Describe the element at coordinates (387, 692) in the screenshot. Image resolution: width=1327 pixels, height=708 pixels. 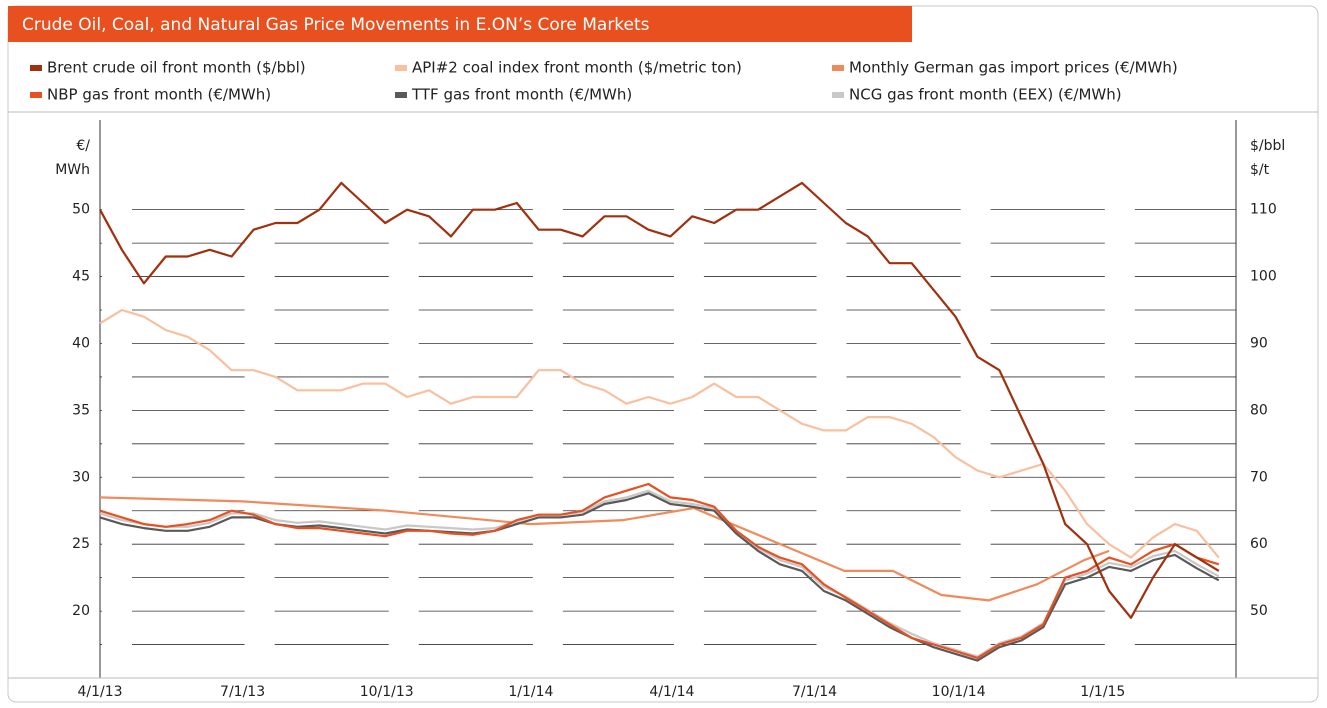
I see `x-tick-label: 10/1/13` at that location.